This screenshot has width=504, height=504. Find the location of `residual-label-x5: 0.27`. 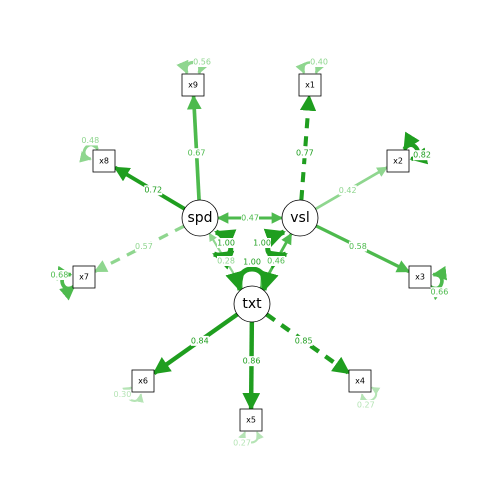

residual-label-x5: 0.27 is located at coordinates (242, 443).